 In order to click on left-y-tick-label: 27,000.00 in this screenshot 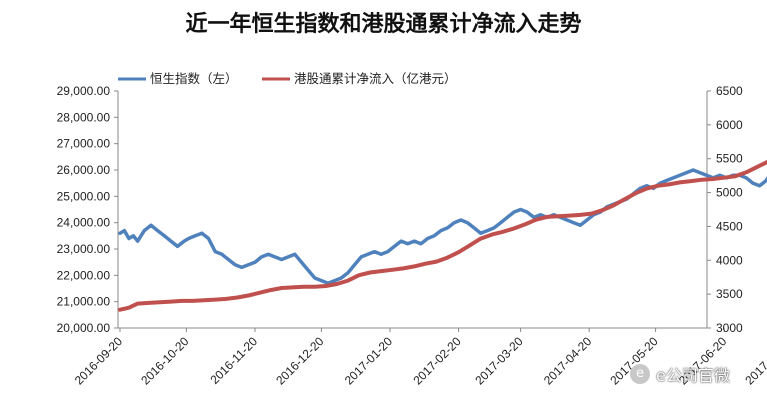, I will do `click(84, 144)`.